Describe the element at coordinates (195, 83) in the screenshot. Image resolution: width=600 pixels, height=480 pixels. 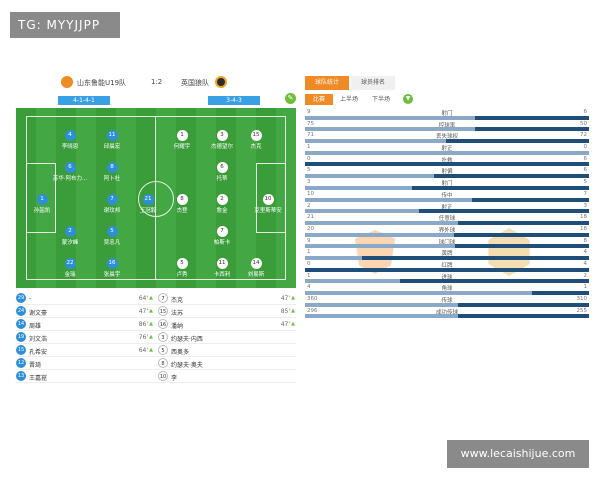
I see `away-team-name: 英国狼队` at that location.